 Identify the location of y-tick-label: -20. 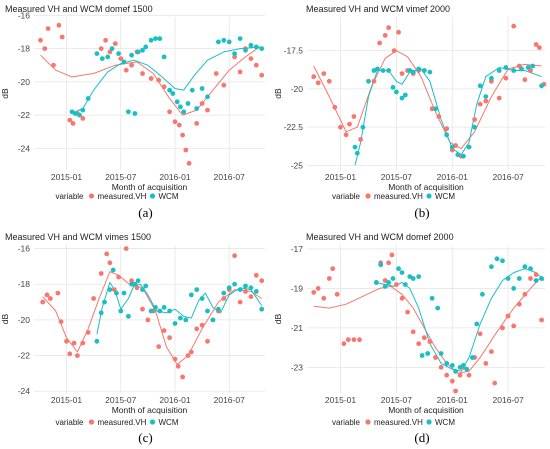
(24, 320).